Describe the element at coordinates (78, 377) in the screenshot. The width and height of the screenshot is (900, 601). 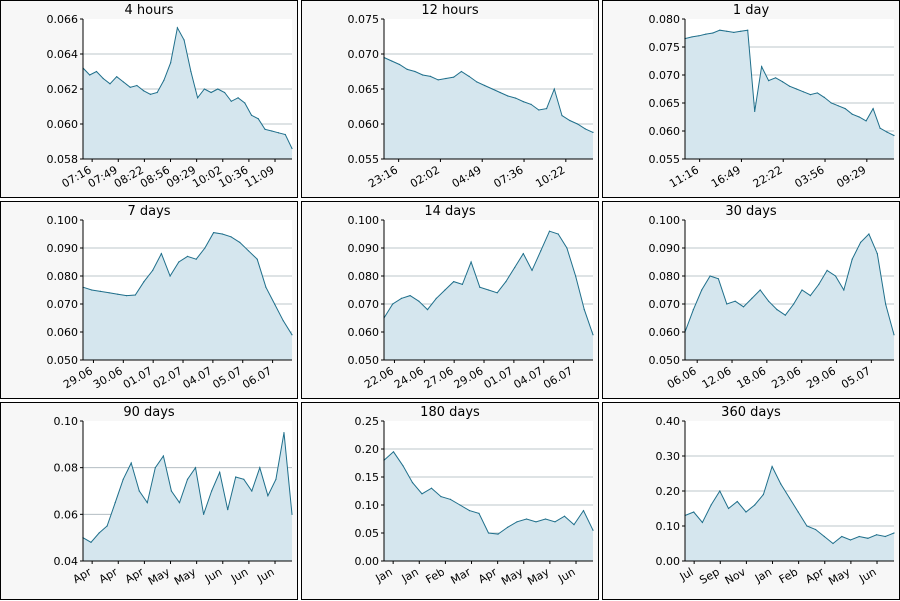
I see `x-tick-label: 29.06` at that location.